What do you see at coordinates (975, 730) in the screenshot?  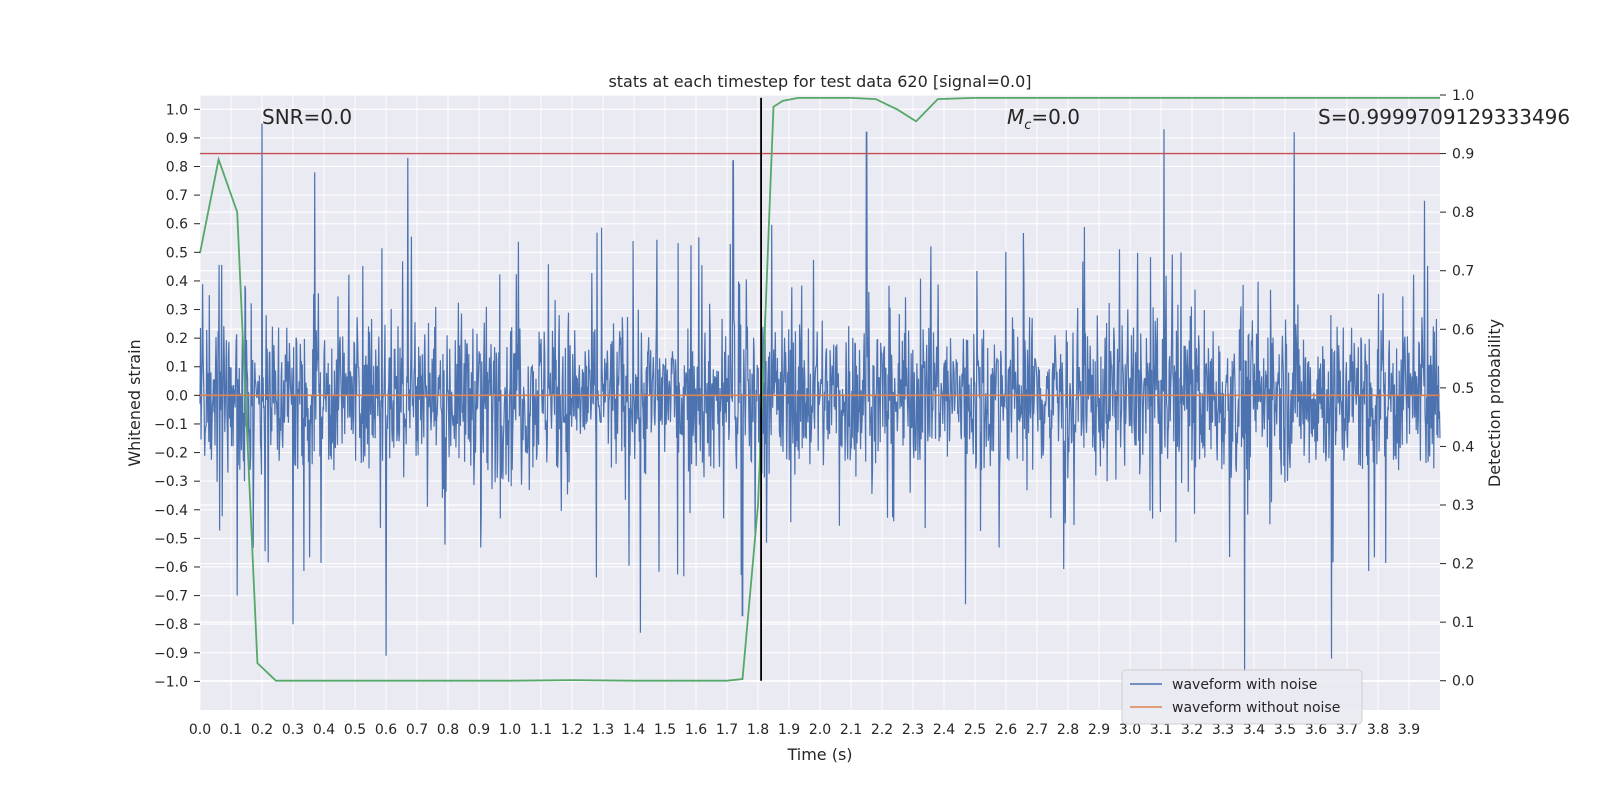 I see `x-tick-label: 2.5` at bounding box center [975, 730].